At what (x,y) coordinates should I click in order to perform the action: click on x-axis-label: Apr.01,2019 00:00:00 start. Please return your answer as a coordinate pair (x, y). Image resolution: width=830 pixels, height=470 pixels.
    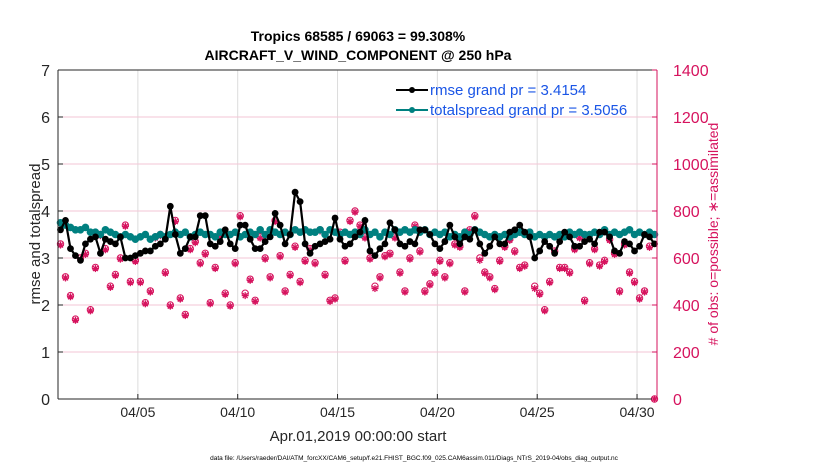
    Looking at the image, I should click on (359, 436).